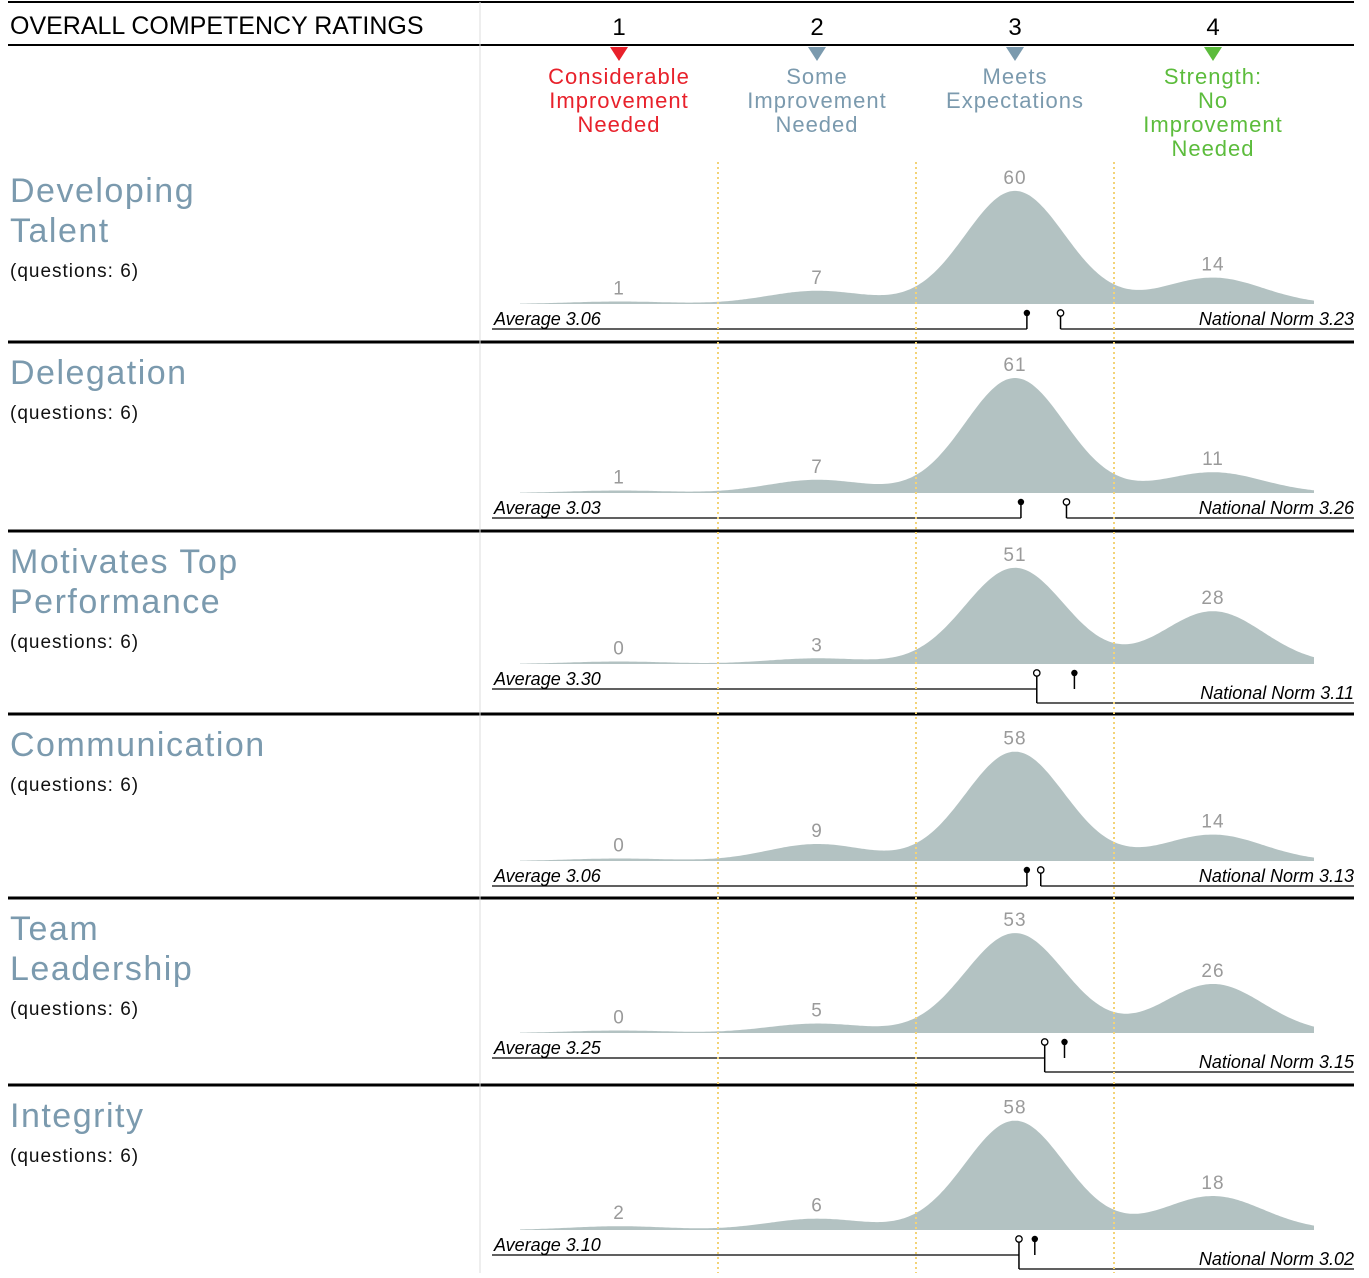  Describe the element at coordinates (547, 508) in the screenshot. I see `average-label: Average 3.03` at that location.